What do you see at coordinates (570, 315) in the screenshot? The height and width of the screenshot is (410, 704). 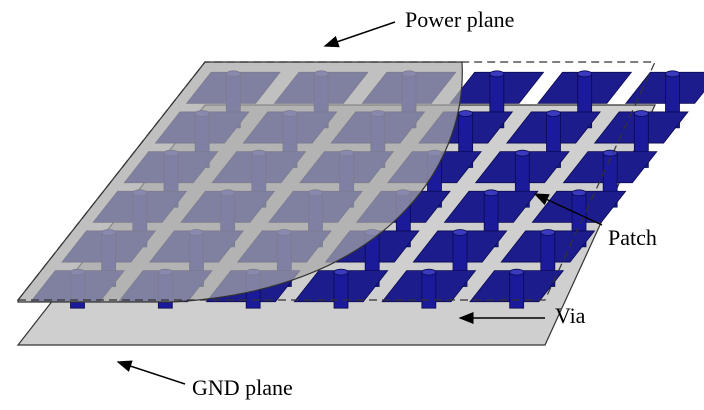 I see `label: Via` at bounding box center [570, 315].